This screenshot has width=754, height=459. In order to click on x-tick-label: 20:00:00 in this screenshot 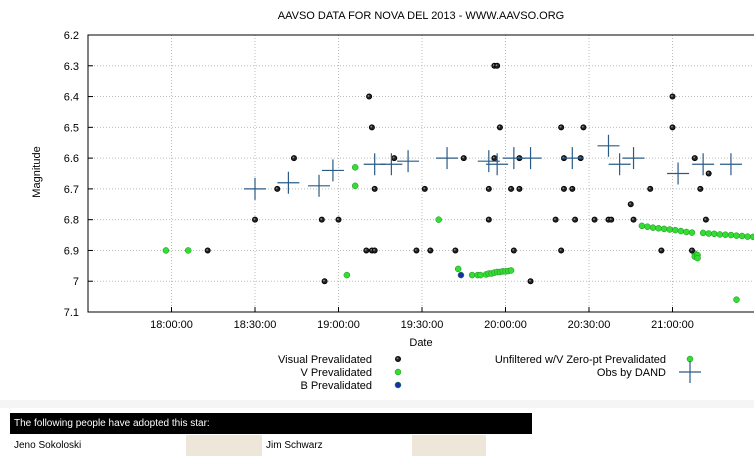, I will do `click(505, 325)`.